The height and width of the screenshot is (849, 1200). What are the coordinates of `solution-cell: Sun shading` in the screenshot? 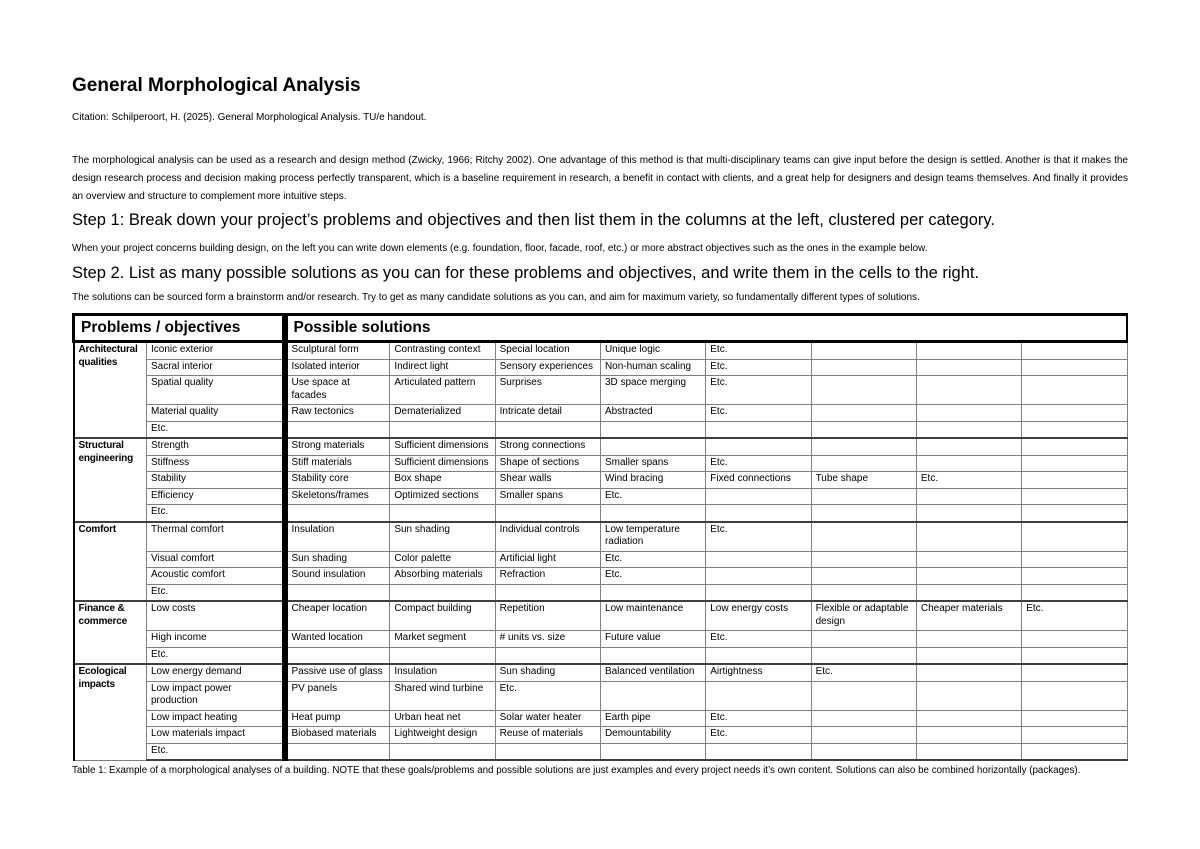 It's located at (547, 672).